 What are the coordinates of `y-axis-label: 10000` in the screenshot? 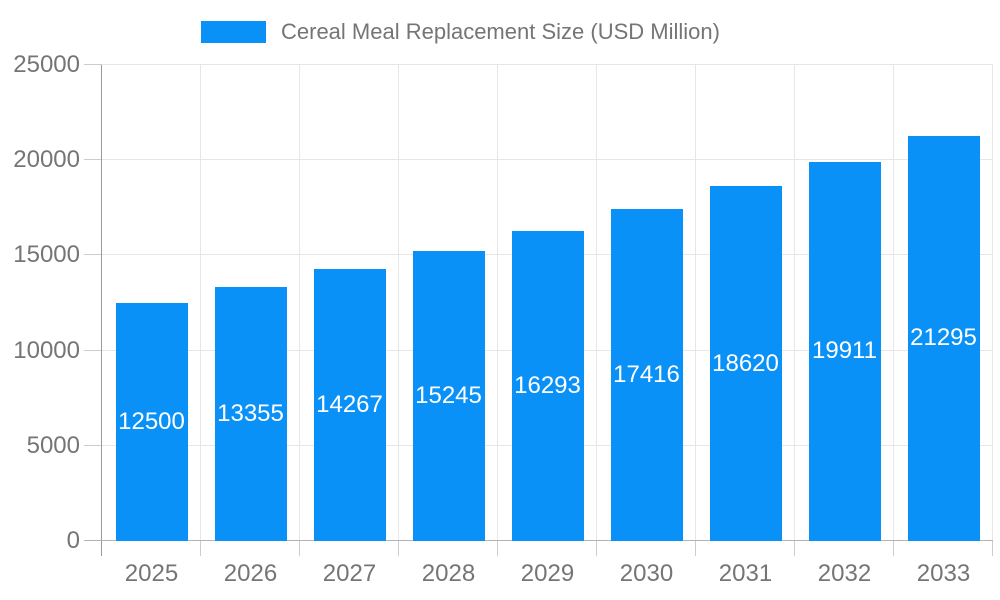 It's located at (46, 350).